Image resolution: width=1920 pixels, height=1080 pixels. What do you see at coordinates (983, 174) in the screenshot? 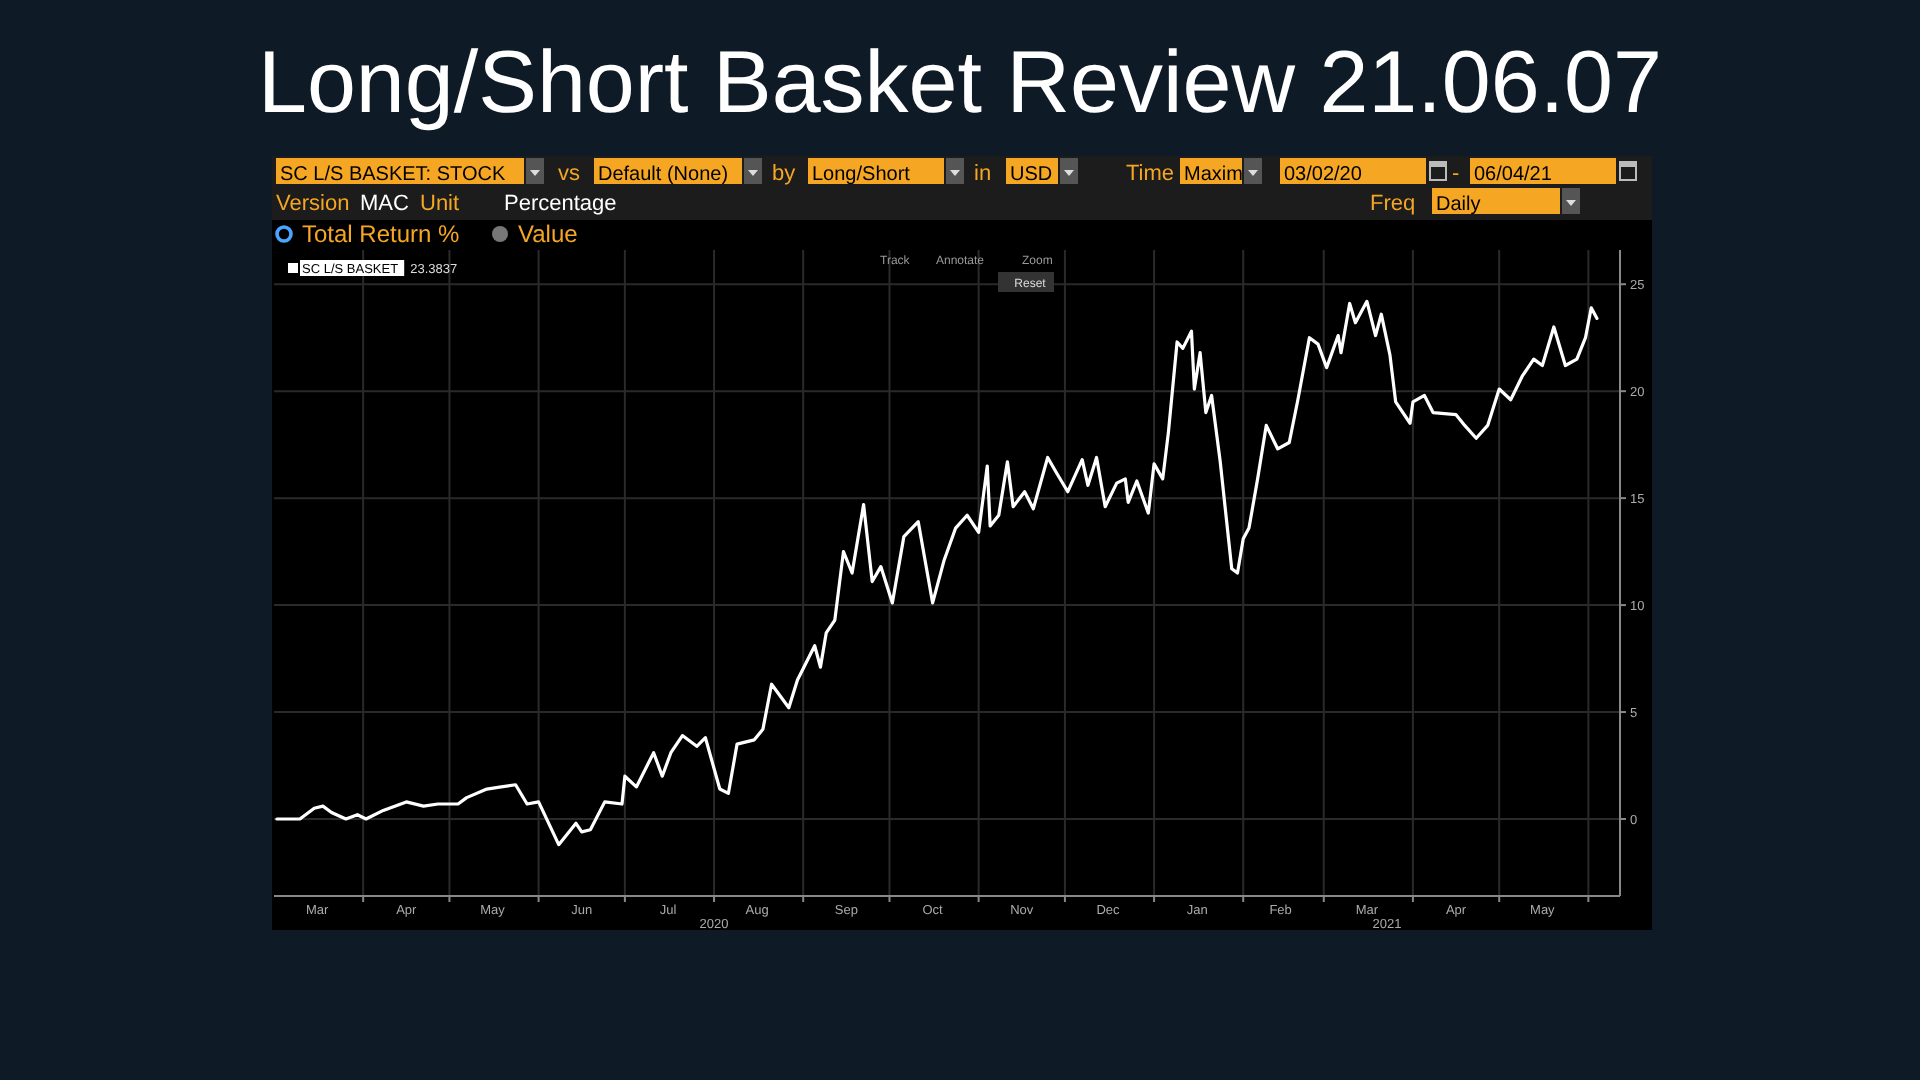
I see `text: in` at bounding box center [983, 174].